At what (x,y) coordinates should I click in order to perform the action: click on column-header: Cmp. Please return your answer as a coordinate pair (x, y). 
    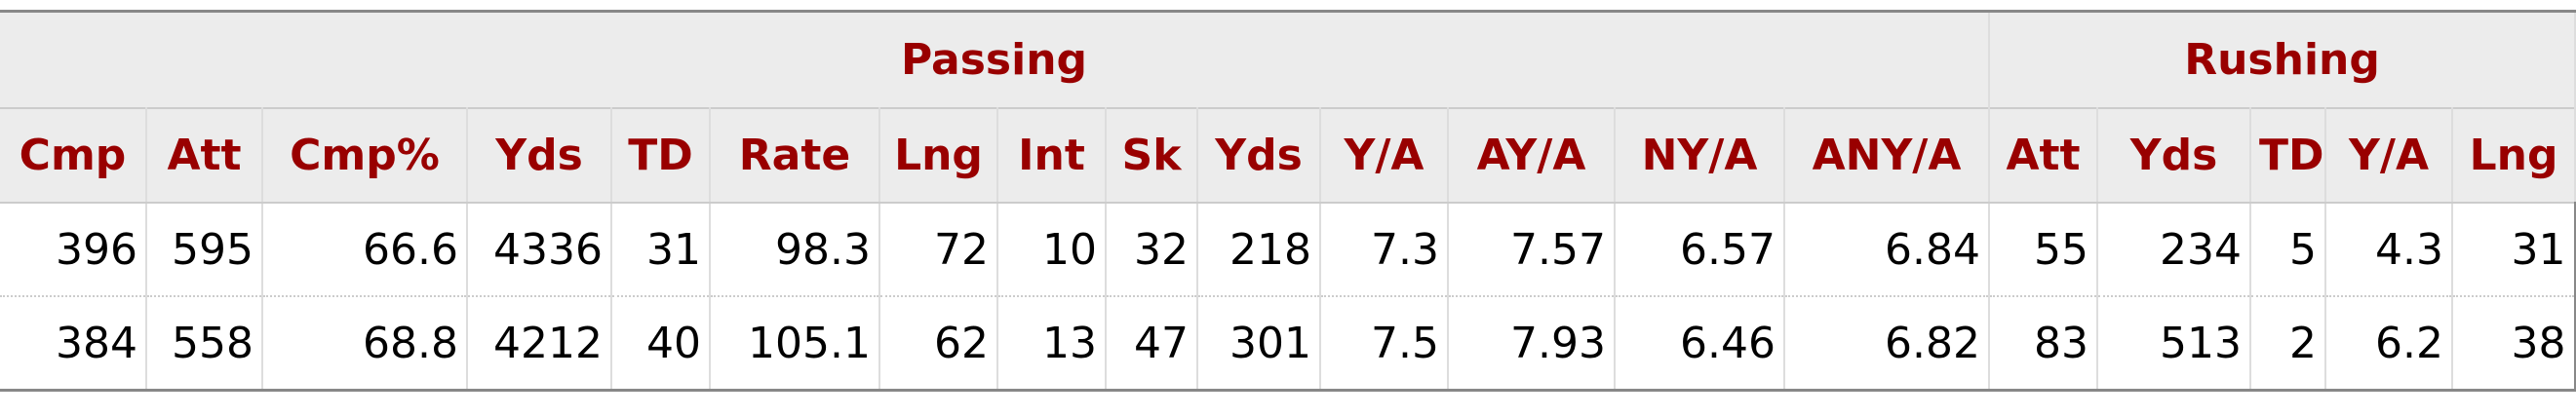
    Looking at the image, I should click on (73, 156).